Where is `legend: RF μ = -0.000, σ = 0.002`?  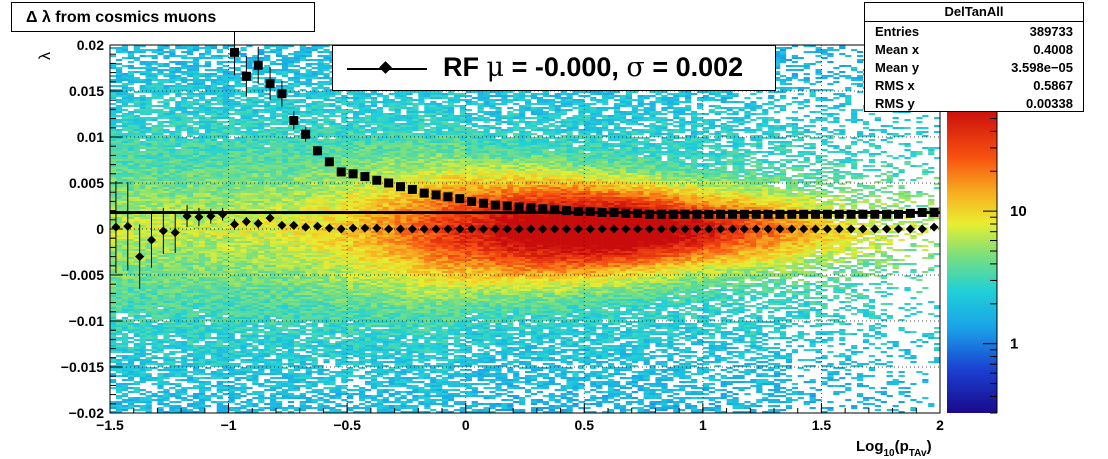 legend: RF μ = -0.000, σ = 0.002 is located at coordinates (554, 68).